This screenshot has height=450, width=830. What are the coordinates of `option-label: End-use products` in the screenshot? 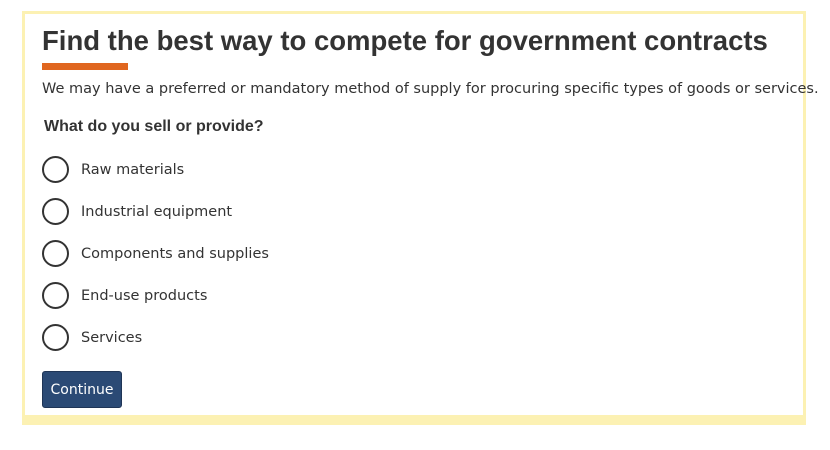 It's located at (144, 295).